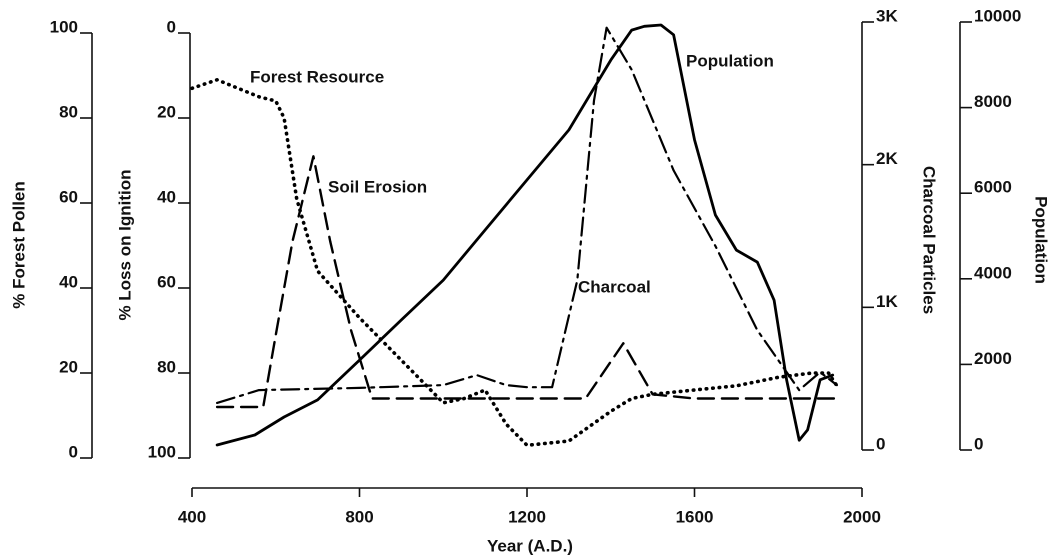 Image resolution: width=1061 pixels, height=559 pixels. What do you see at coordinates (993, 187) in the screenshot?
I see `y4-tick-label: 6000` at bounding box center [993, 187].